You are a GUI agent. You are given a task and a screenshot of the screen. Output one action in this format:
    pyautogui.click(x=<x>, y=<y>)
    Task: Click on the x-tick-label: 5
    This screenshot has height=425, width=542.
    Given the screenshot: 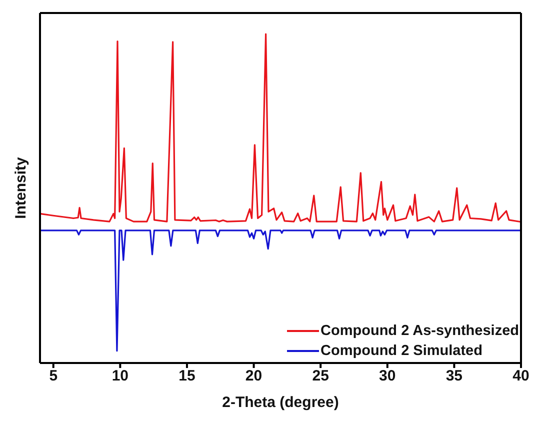 What is the action you would take?
    pyautogui.click(x=53, y=376)
    